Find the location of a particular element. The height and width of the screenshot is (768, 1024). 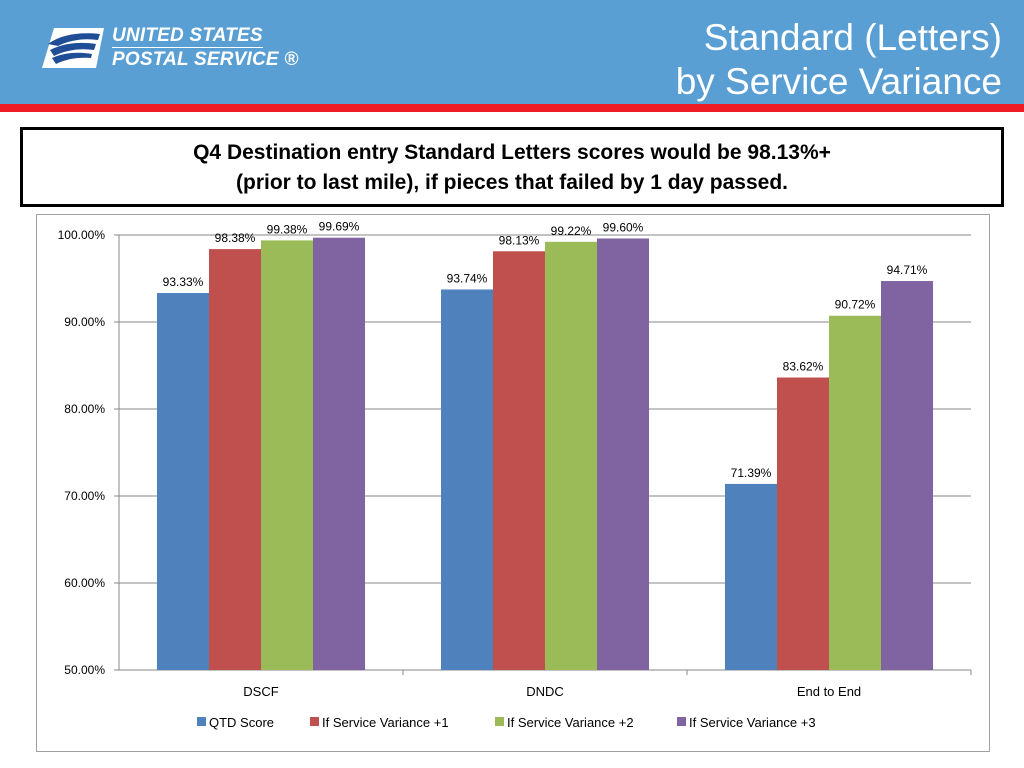

y-tick-label: 100.00% is located at coordinates (82, 235).